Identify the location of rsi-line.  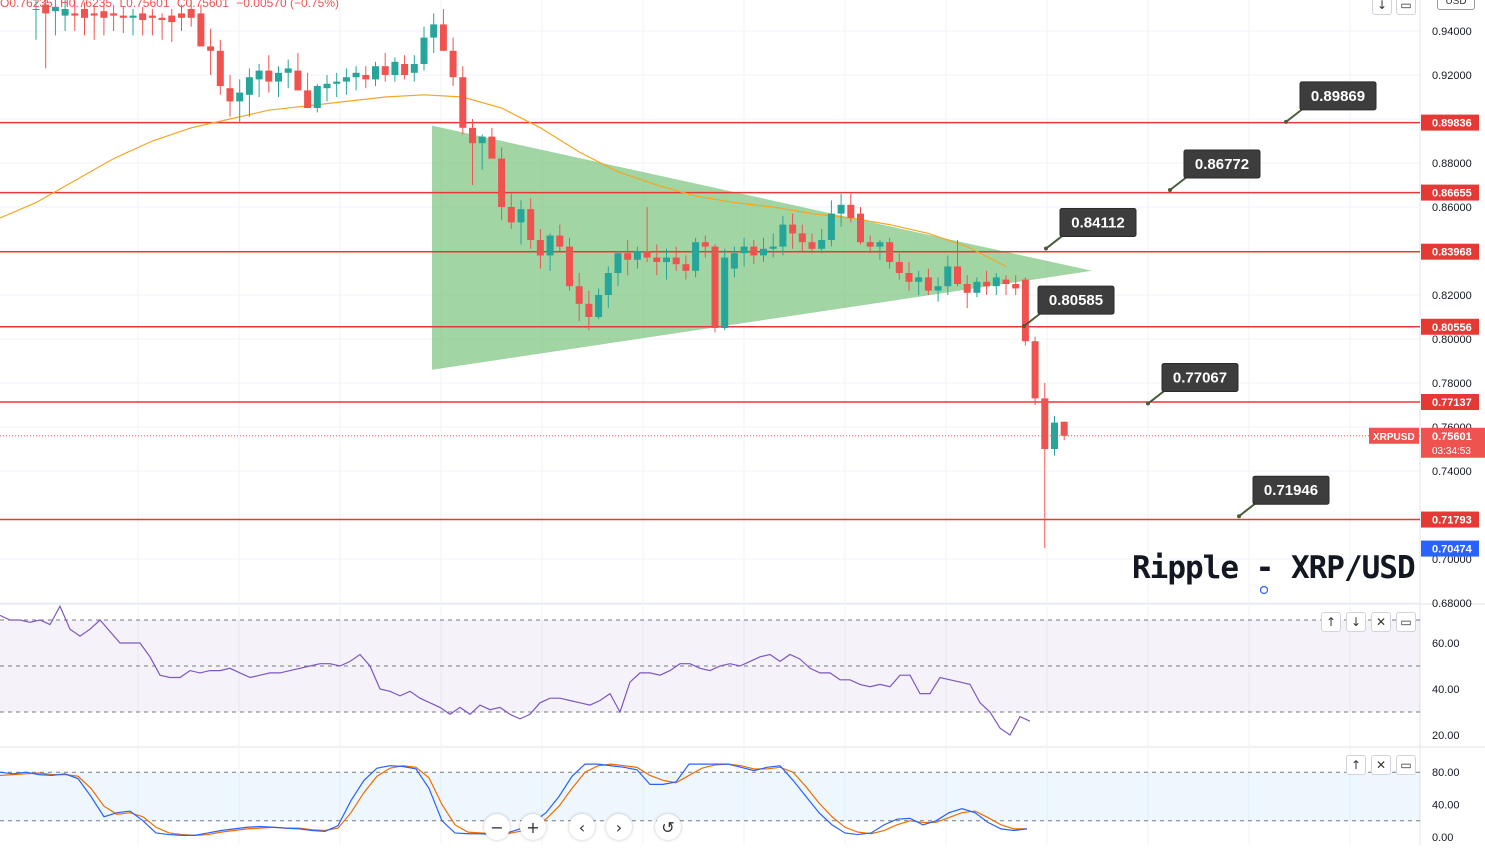
(515, 670).